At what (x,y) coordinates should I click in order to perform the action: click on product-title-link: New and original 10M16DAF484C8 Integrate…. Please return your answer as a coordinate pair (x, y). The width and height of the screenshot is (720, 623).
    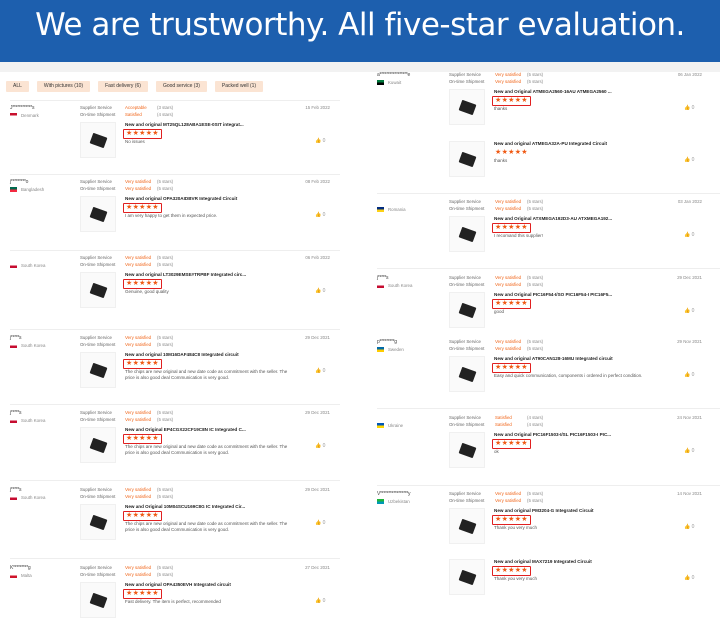
    Looking at the image, I should click on (182, 354).